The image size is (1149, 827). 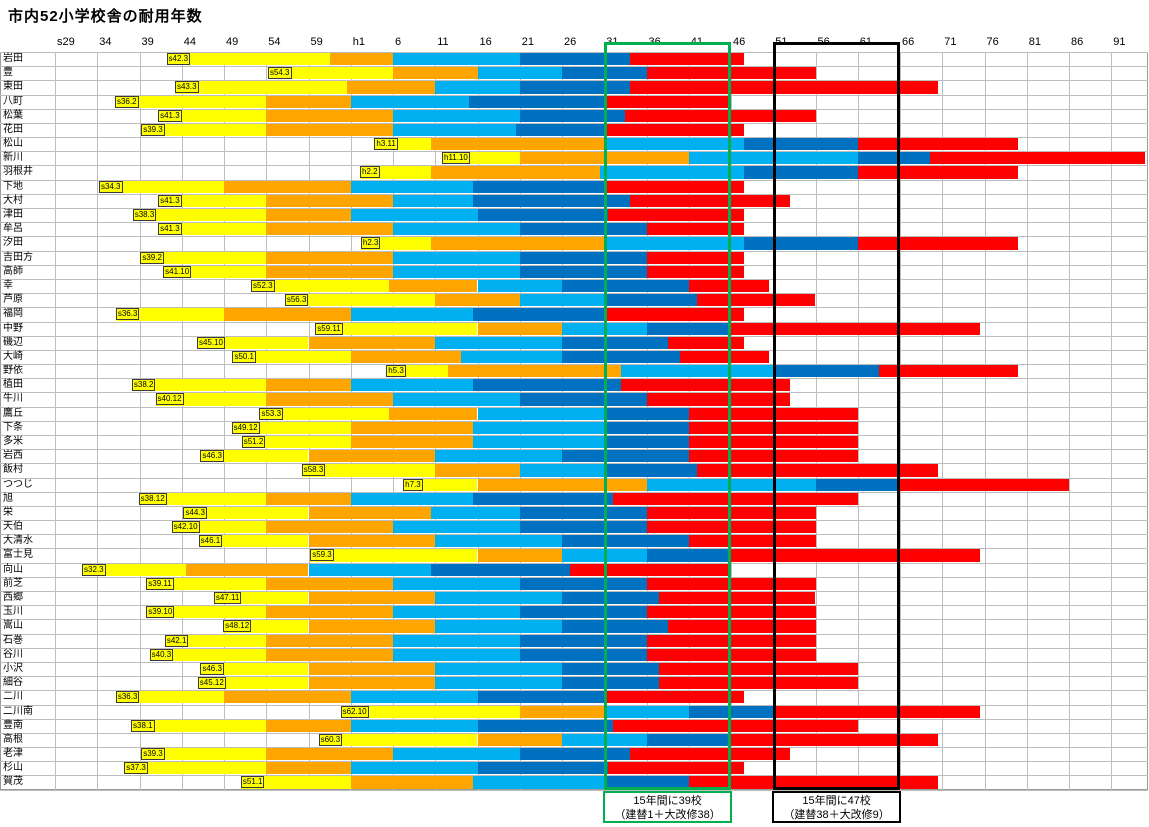 I want to click on row-label: 小沢, so click(x=13, y=668).